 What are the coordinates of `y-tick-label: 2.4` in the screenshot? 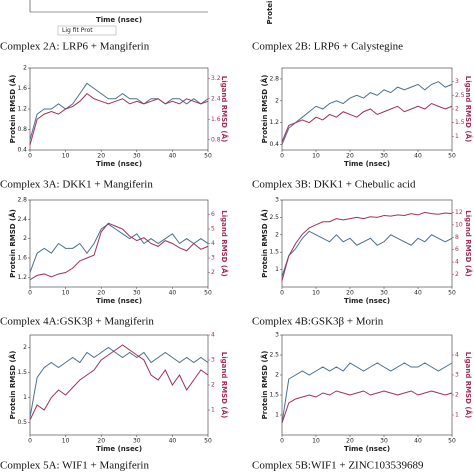 It's located at (22, 219).